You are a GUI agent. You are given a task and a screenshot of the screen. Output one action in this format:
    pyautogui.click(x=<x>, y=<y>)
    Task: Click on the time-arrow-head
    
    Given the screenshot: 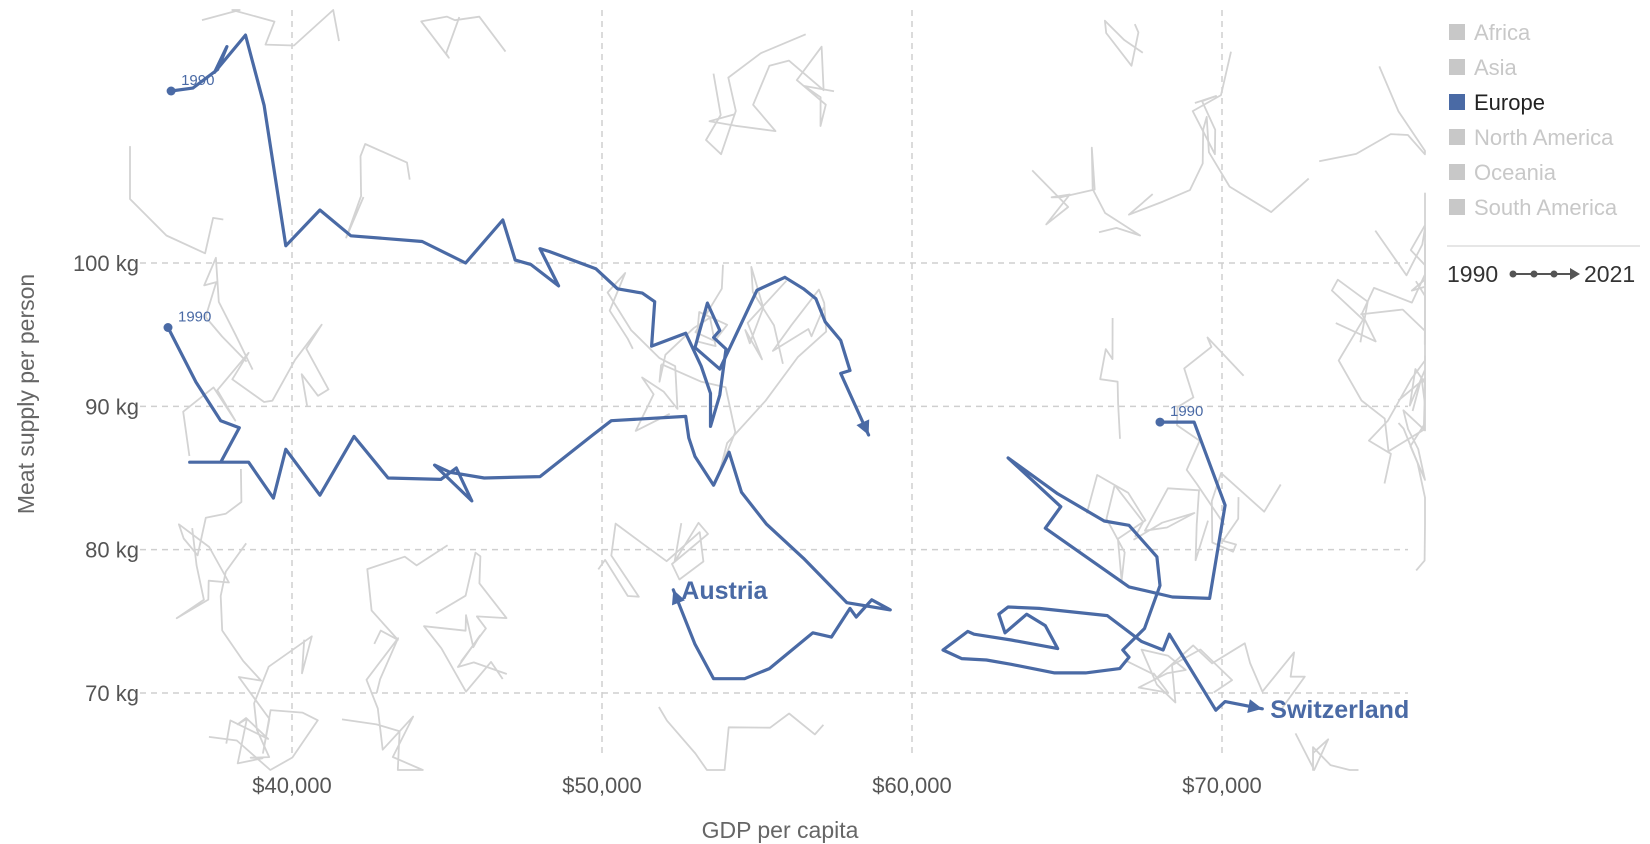 What is the action you would take?
    pyautogui.click(x=1575, y=274)
    